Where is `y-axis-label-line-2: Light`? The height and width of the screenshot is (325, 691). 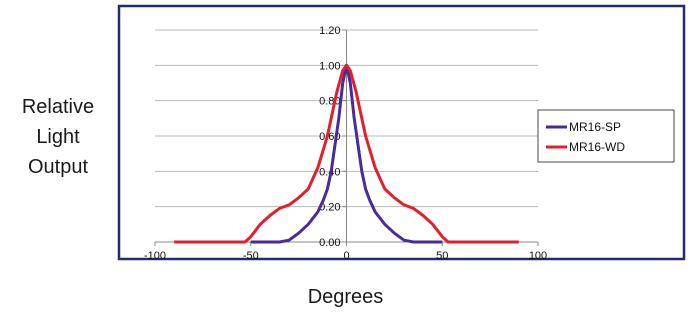
y-axis-label-line-2: Light is located at coordinates (58, 137).